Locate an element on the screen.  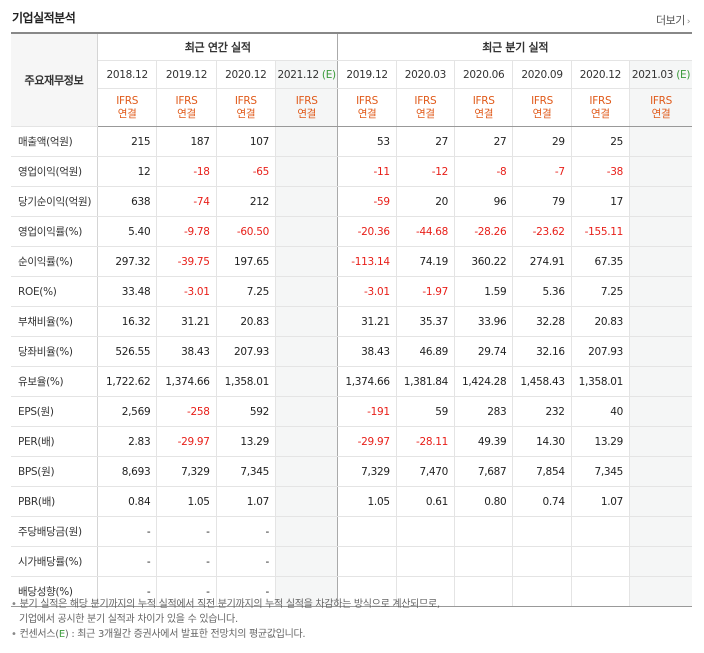
row-label: 순이익률(%) is located at coordinates (54, 261).